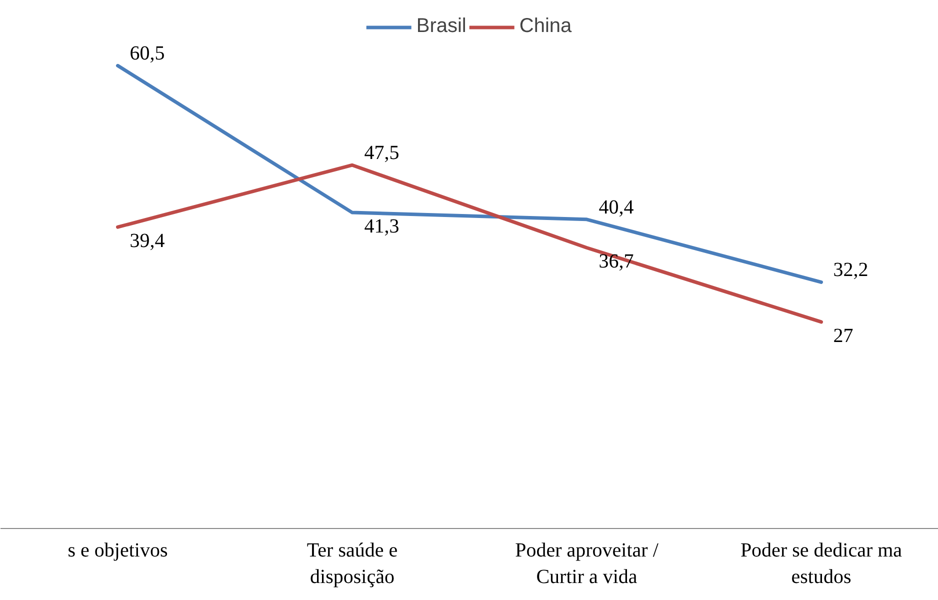 The image size is (938, 600). Describe the element at coordinates (382, 153) in the screenshot. I see `data-label: 47,5` at that location.